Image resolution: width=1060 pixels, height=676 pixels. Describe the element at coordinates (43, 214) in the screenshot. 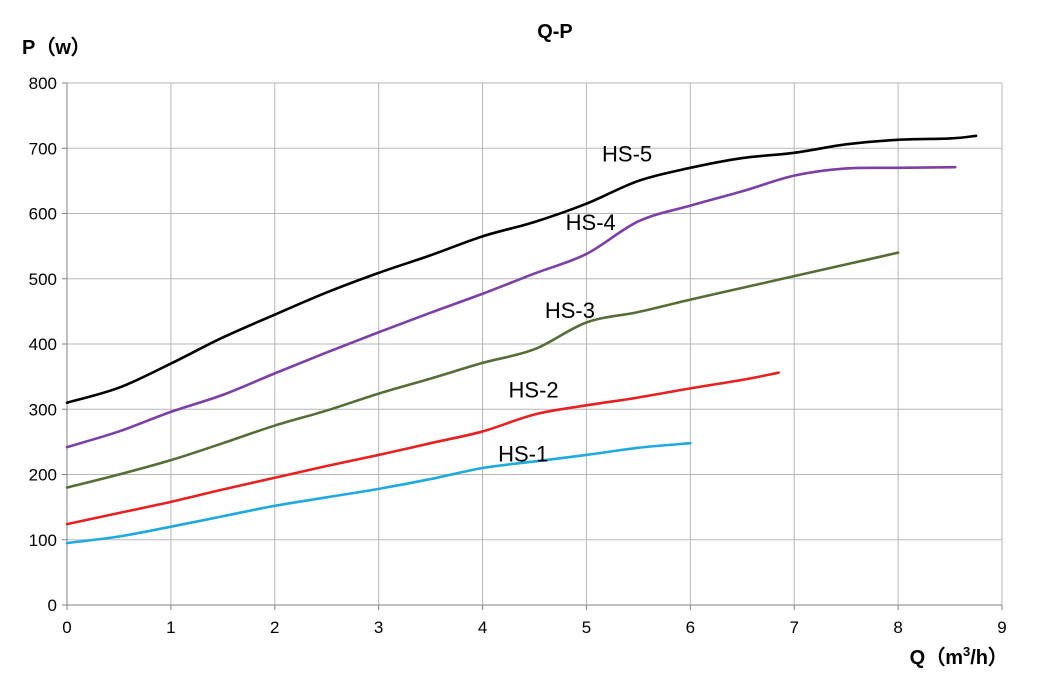

I see `y-tick-label: 600` at that location.